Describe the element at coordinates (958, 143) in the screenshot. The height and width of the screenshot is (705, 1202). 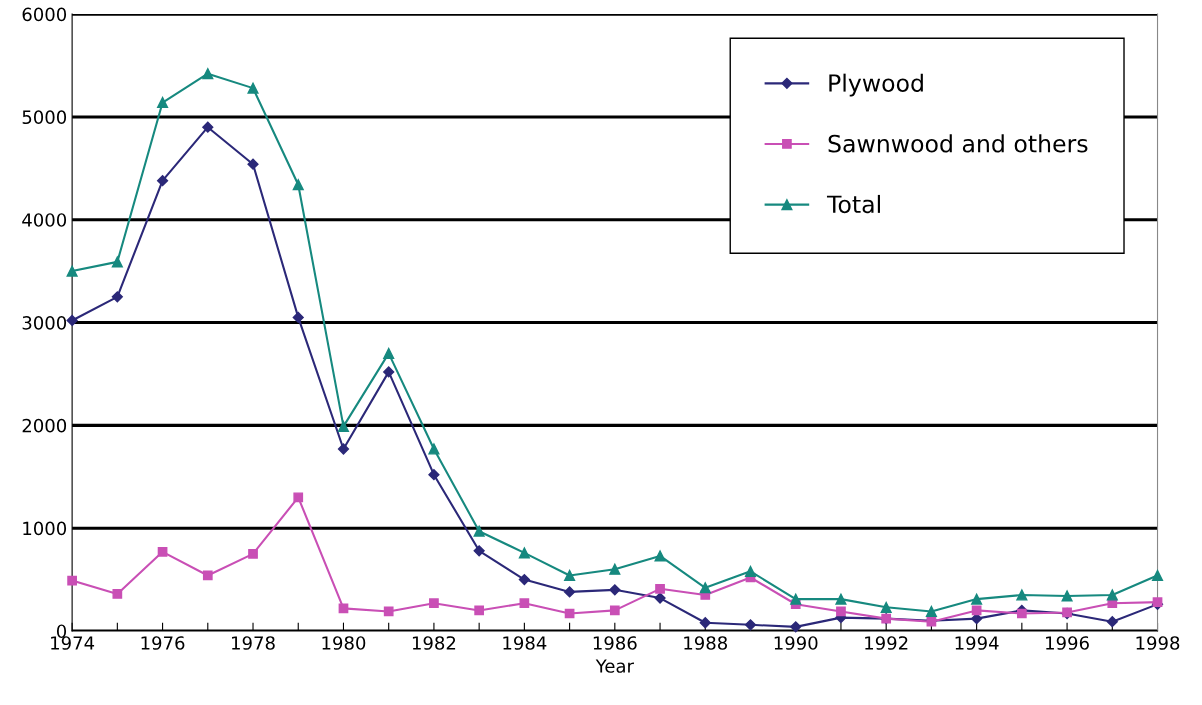
I see `legend-label: Sawnwood and others` at that location.